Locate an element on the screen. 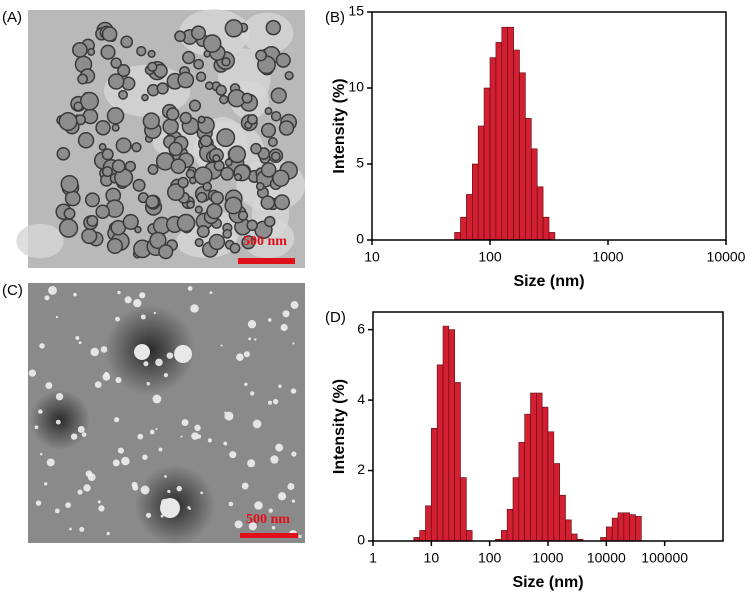 The width and height of the screenshot is (750, 606). x-tick-label: 1000 is located at coordinates (607, 257).